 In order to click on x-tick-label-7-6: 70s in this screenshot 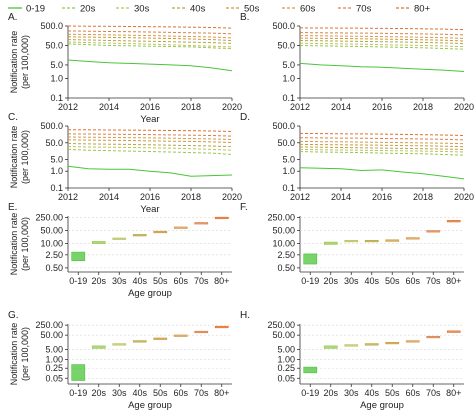, I will do `click(433, 393)`.